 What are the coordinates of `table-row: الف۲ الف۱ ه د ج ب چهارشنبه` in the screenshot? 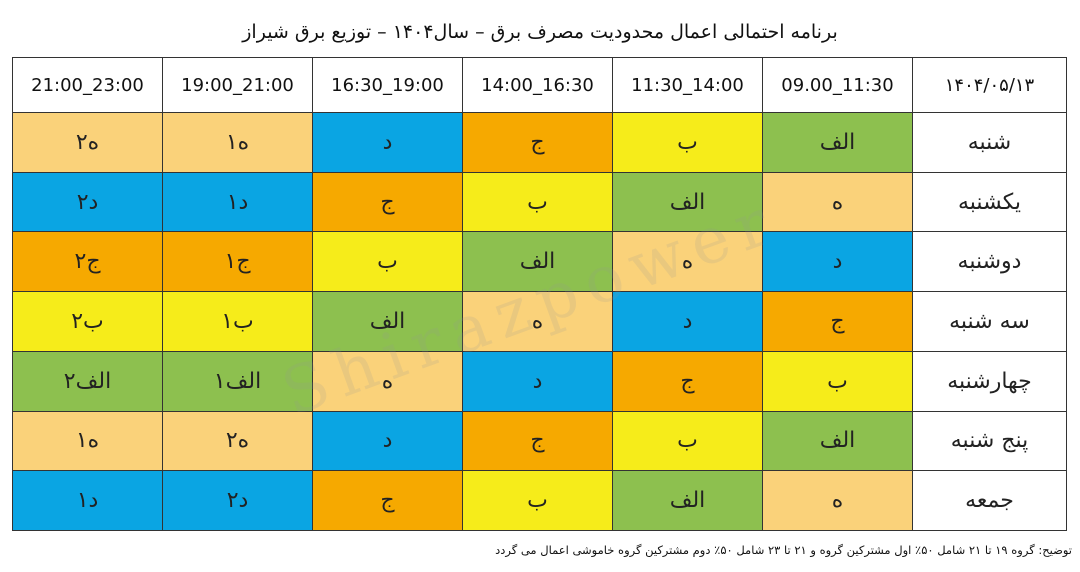 It's located at (539, 381).